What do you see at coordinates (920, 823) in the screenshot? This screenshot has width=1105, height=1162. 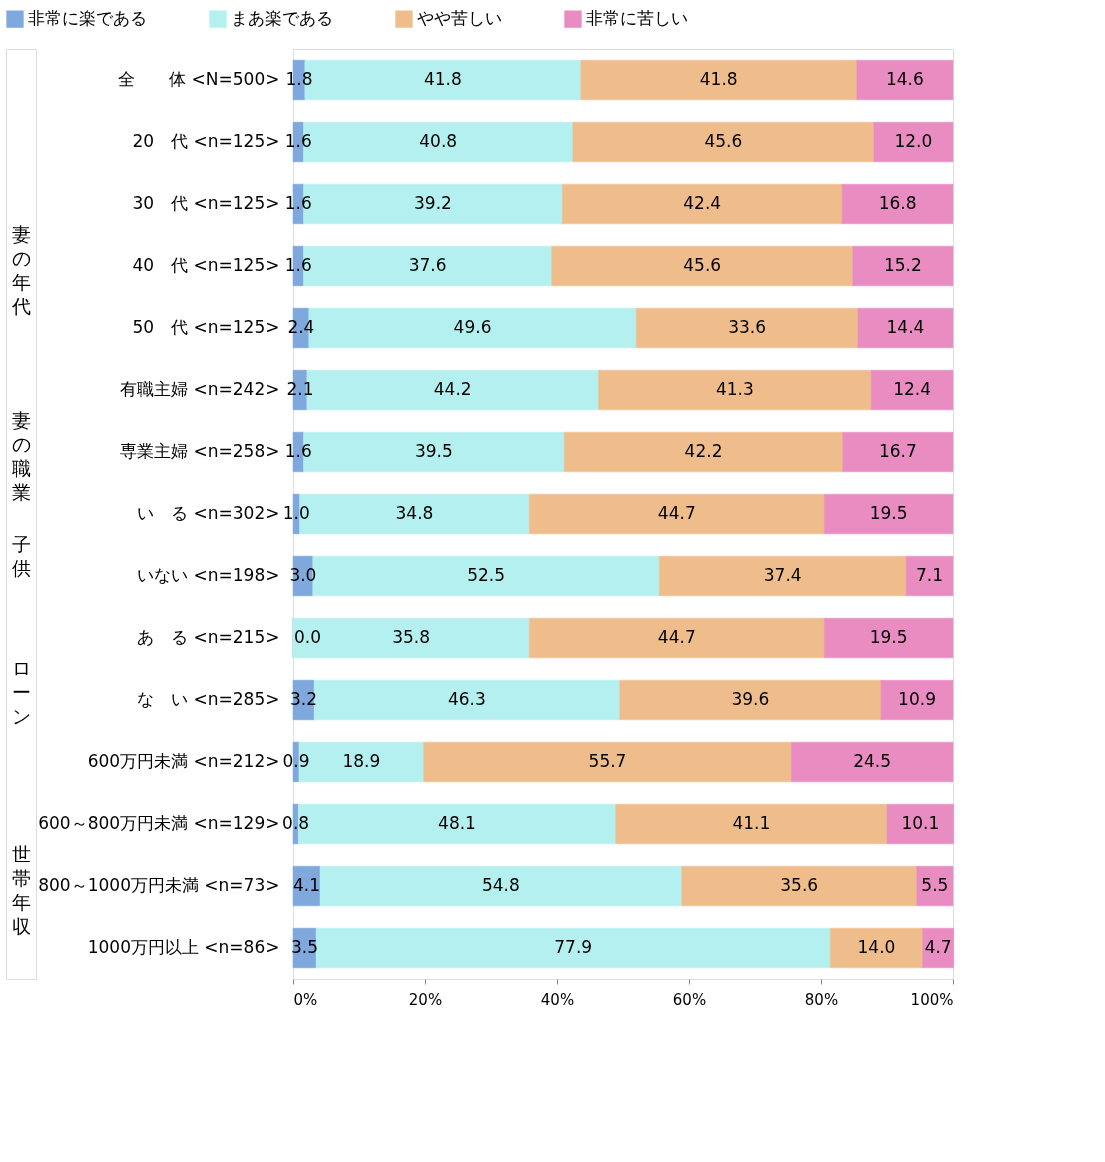 I see `data-label: 10.1` at bounding box center [920, 823].